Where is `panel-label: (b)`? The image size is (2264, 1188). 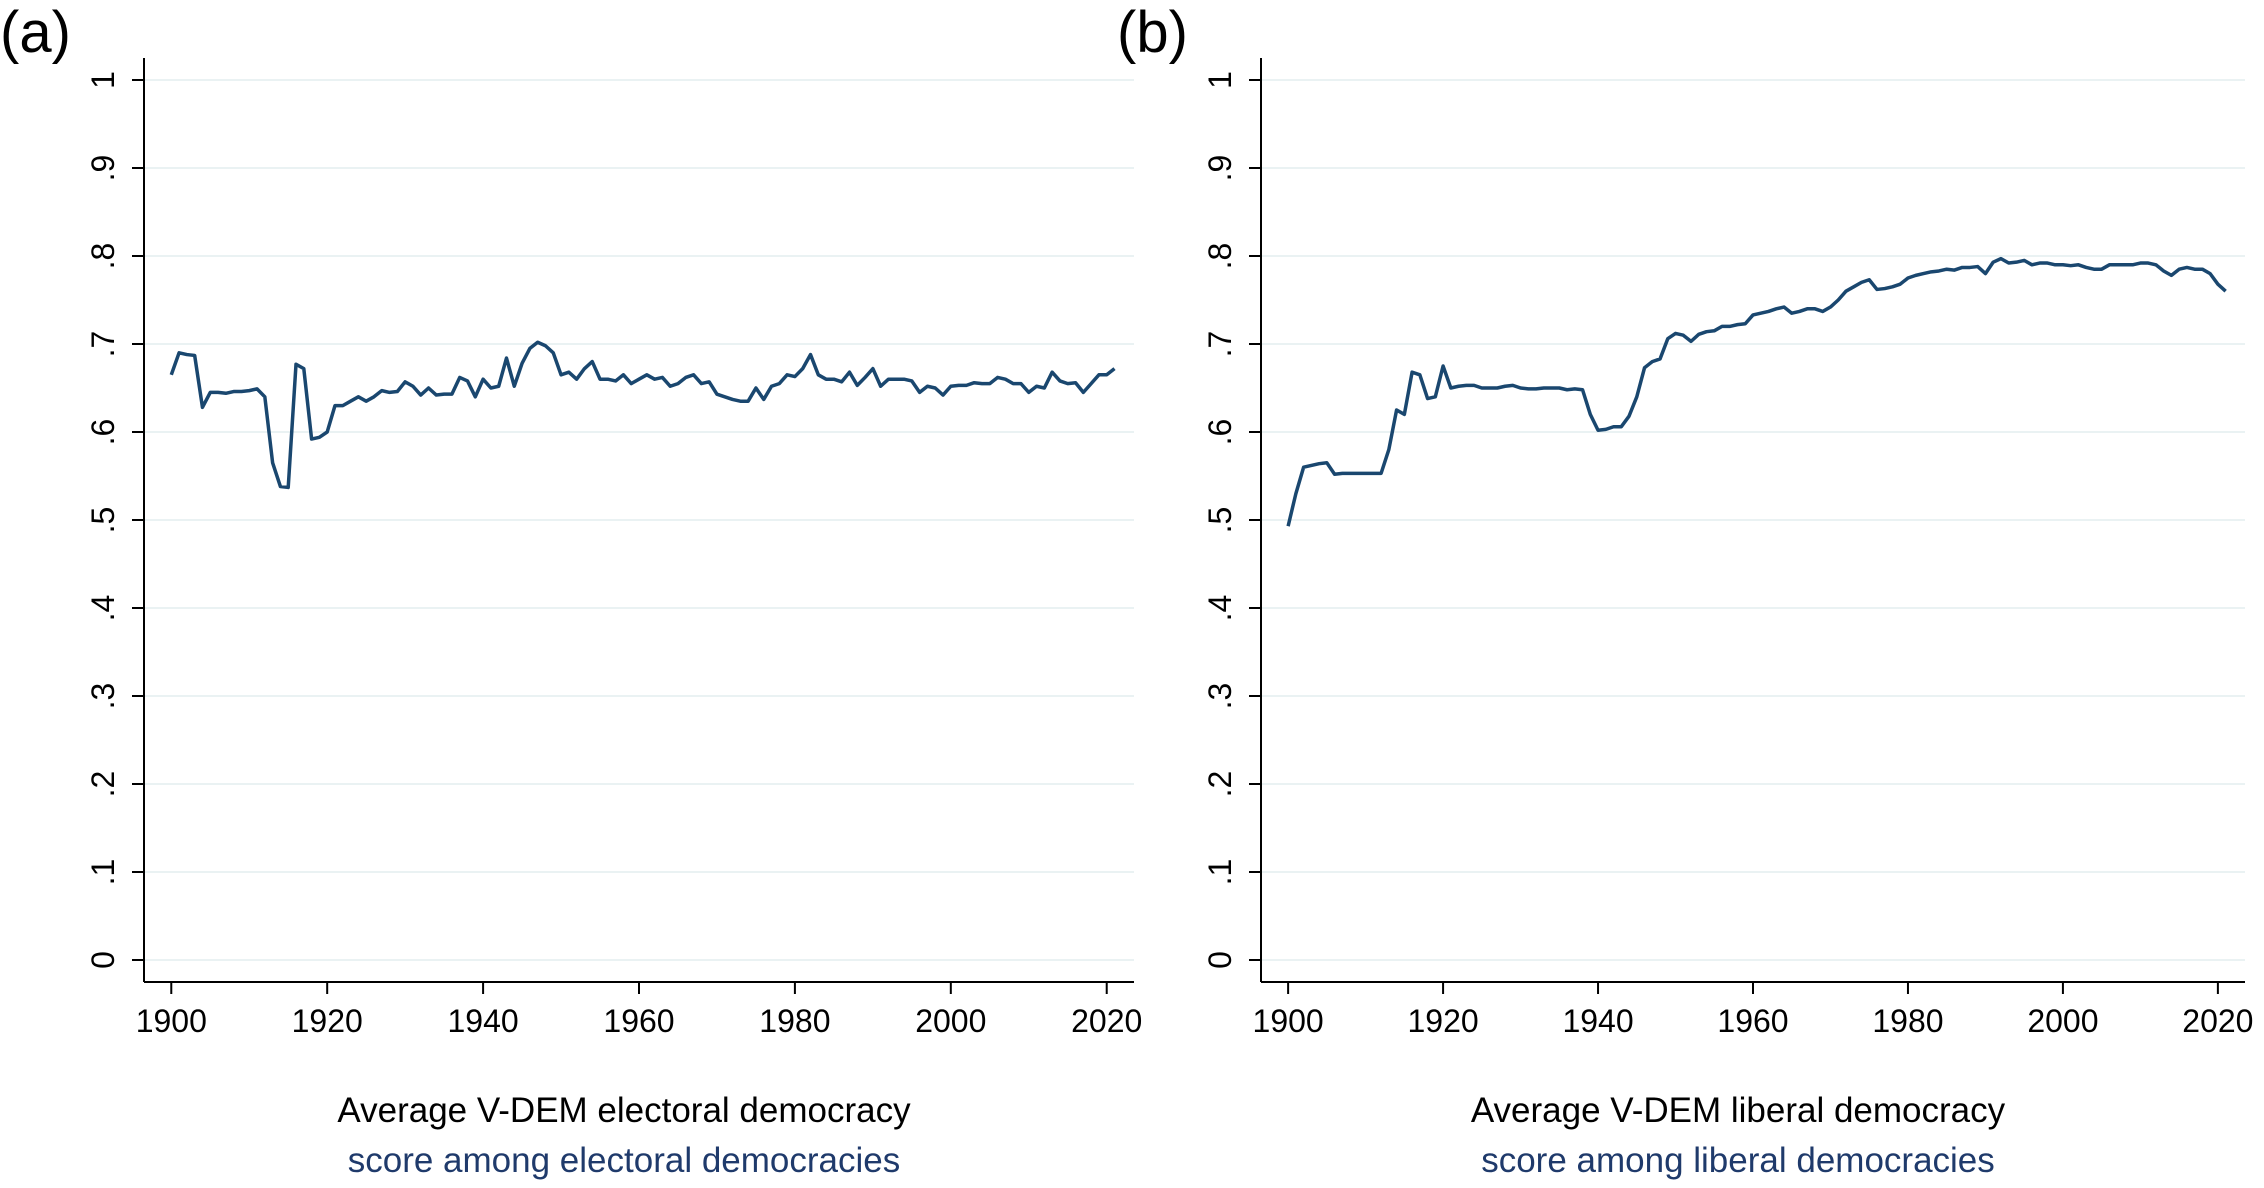
panel-label: (b) is located at coordinates (1152, 32).